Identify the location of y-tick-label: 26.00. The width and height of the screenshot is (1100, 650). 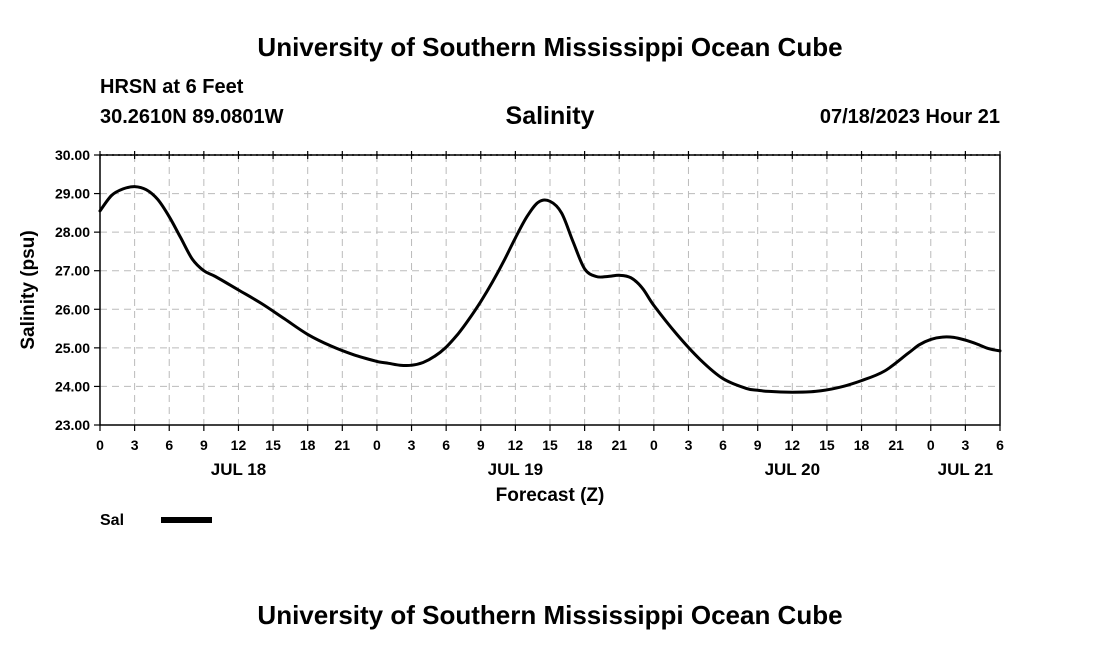
(72, 309).